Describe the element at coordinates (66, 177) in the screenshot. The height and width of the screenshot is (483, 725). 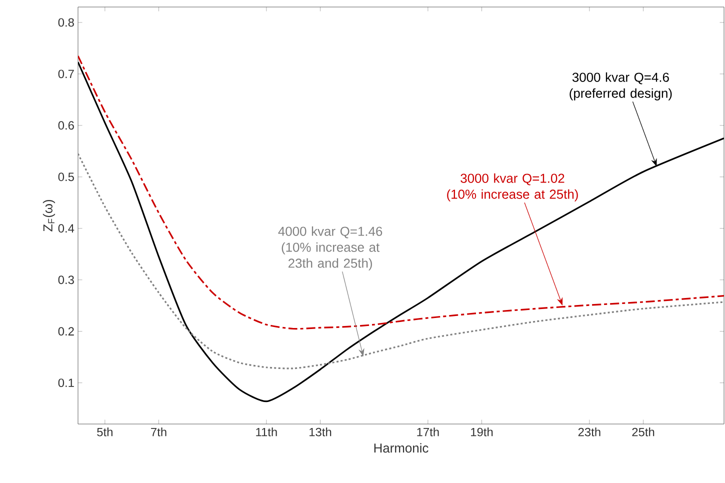
I see `y-tick-label: 0.5` at that location.